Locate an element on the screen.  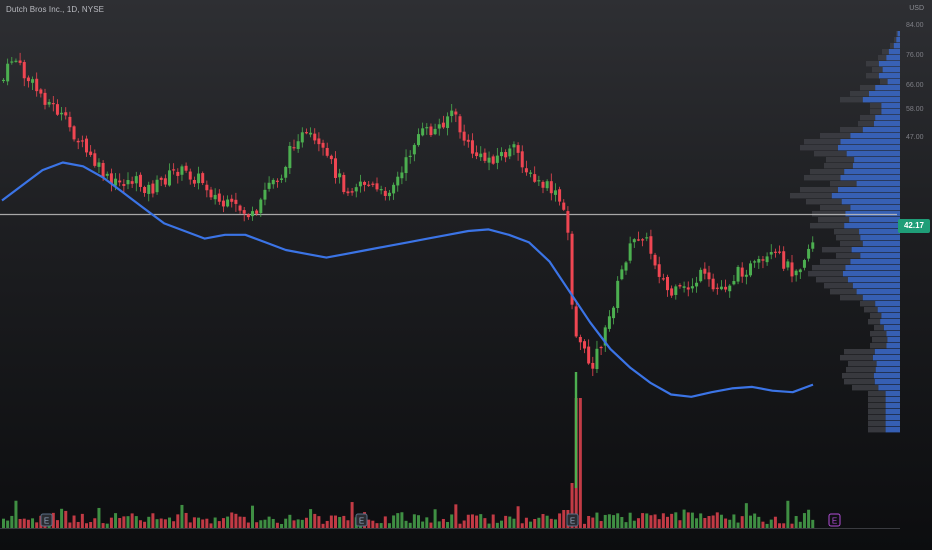
symbol-title: Dutch Bros Inc., 1D, NYSE is located at coordinates (55, 9).